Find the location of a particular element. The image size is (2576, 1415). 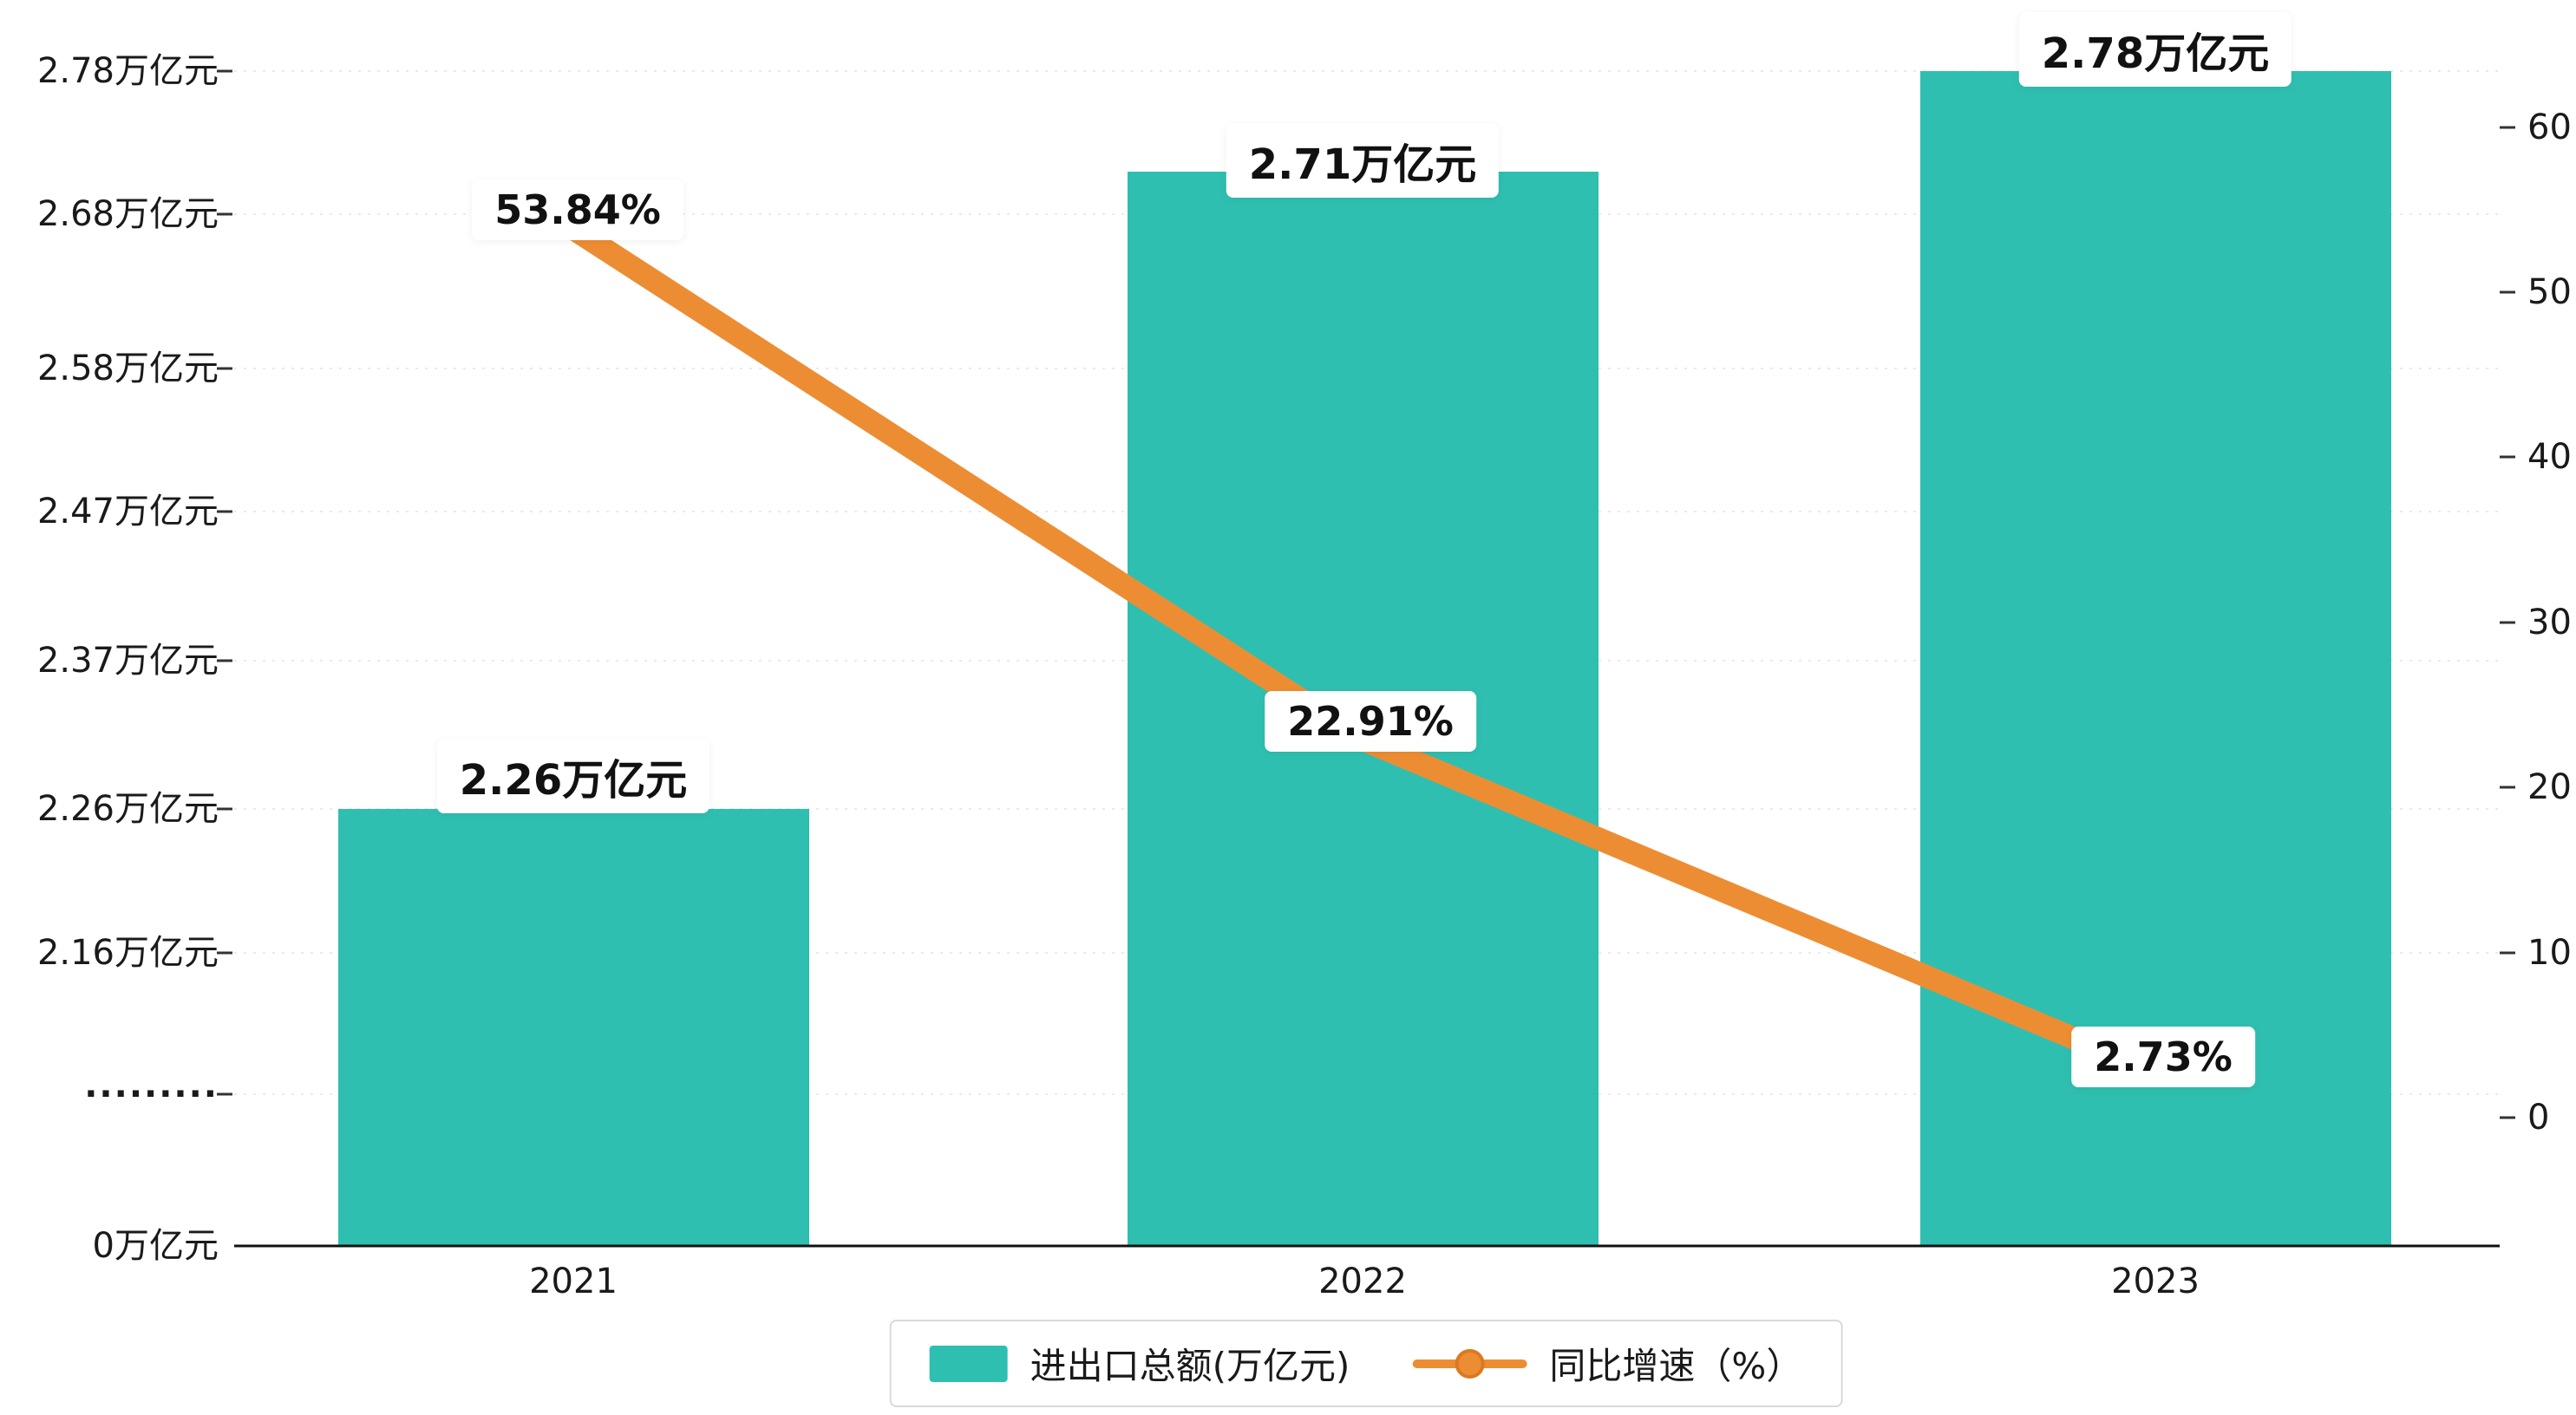

line-value-label: 2.73% is located at coordinates (2163, 1057).